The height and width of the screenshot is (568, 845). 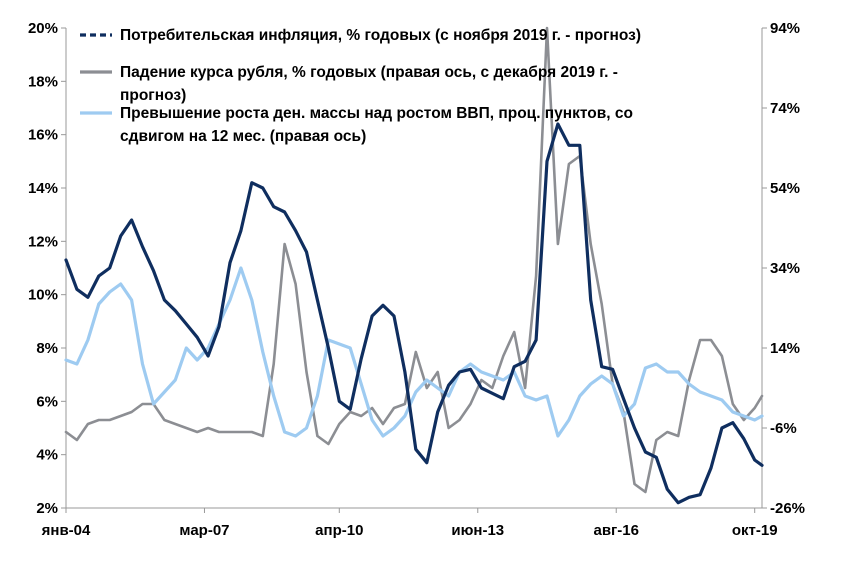 I want to click on left-tick-label: 12%, so click(x=43, y=241).